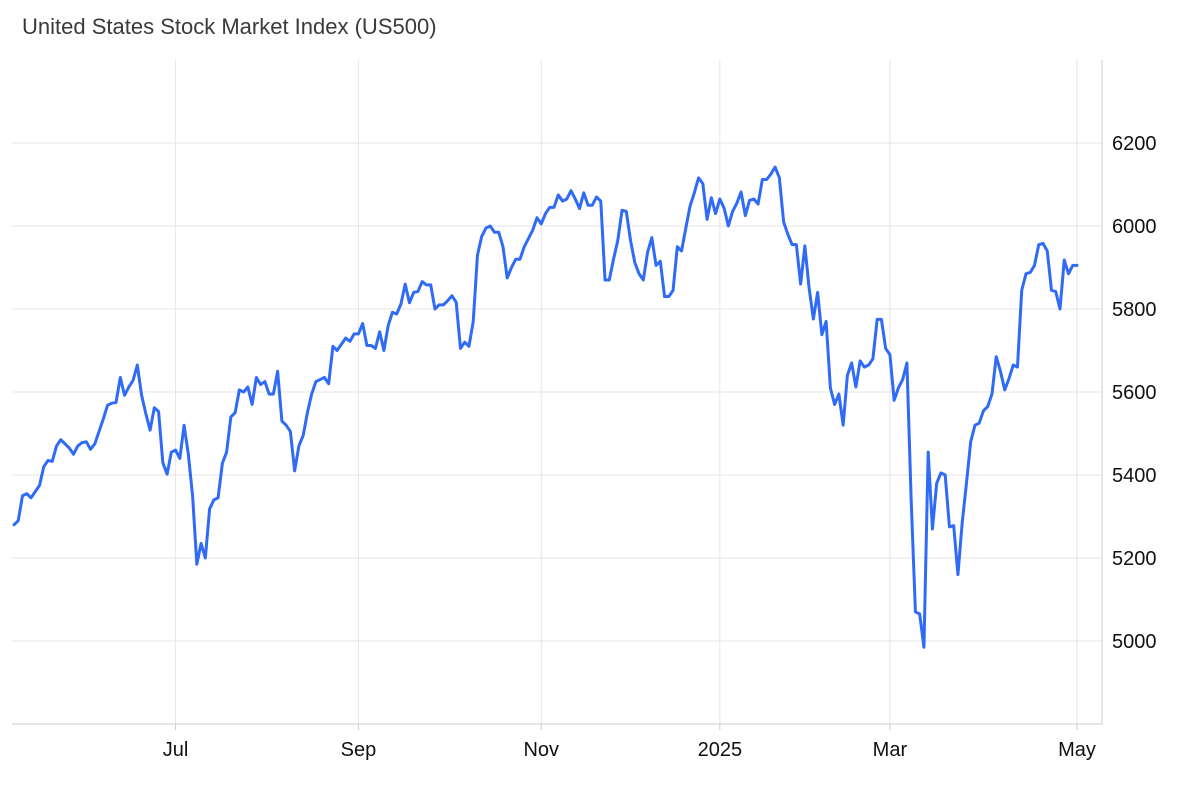 Image resolution: width=1200 pixels, height=788 pixels. What do you see at coordinates (359, 750) in the screenshot?
I see `x-tick-label: Sep` at bounding box center [359, 750].